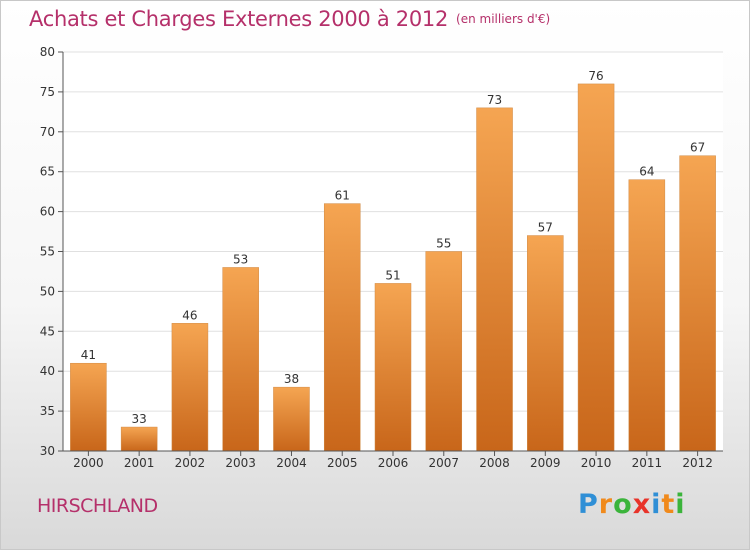 The image size is (750, 550). Describe the element at coordinates (47, 52) in the screenshot. I see `y-tick-label: 80` at that location.